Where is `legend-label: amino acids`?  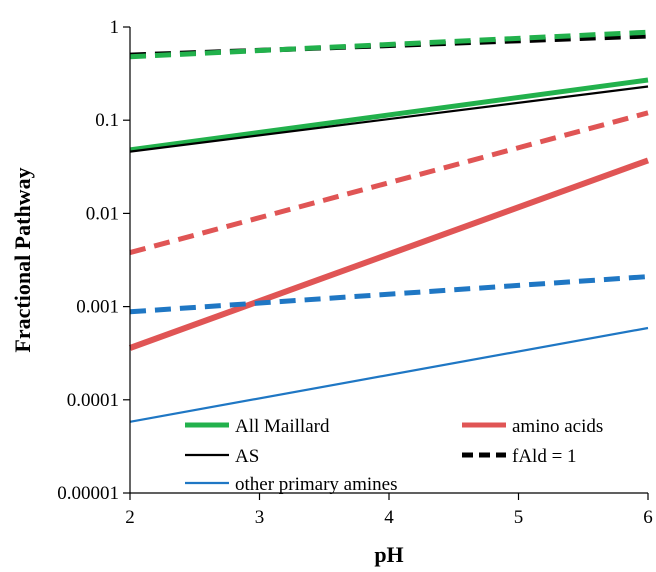
legend-label: amino acids is located at coordinates (557, 426).